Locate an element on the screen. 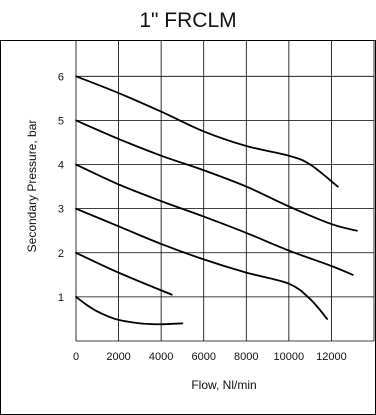  y-tick-label: 4 is located at coordinates (61, 166).